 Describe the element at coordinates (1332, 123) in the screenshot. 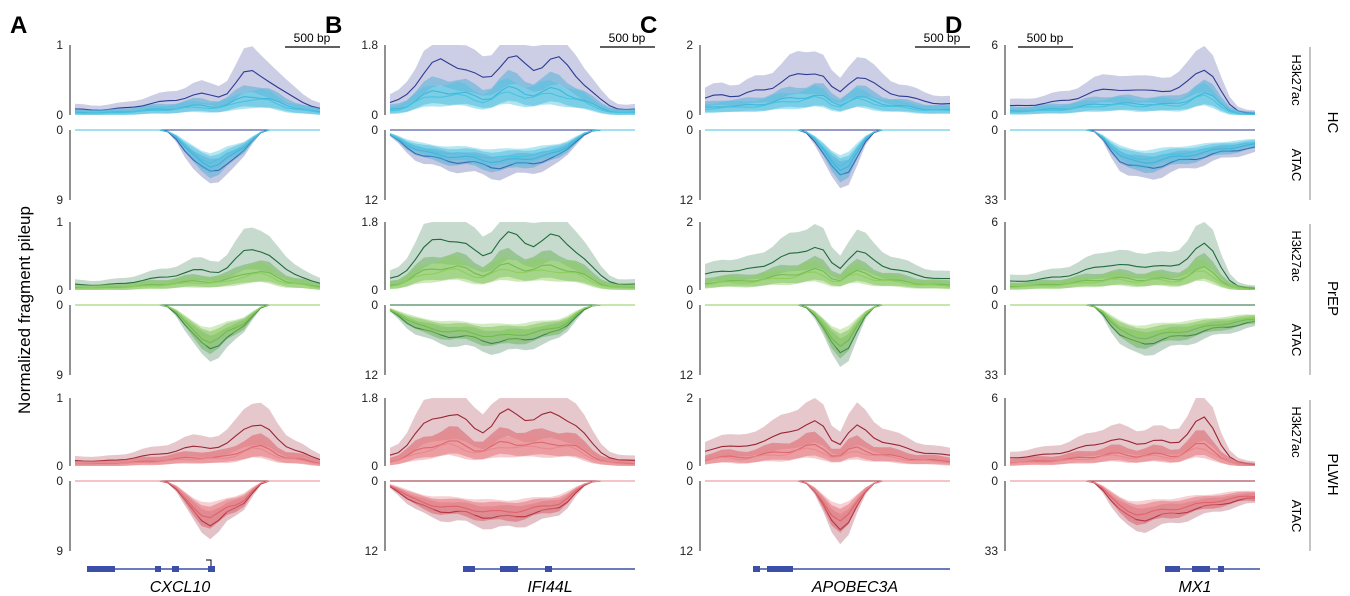

I see `group-name: HC` at that location.